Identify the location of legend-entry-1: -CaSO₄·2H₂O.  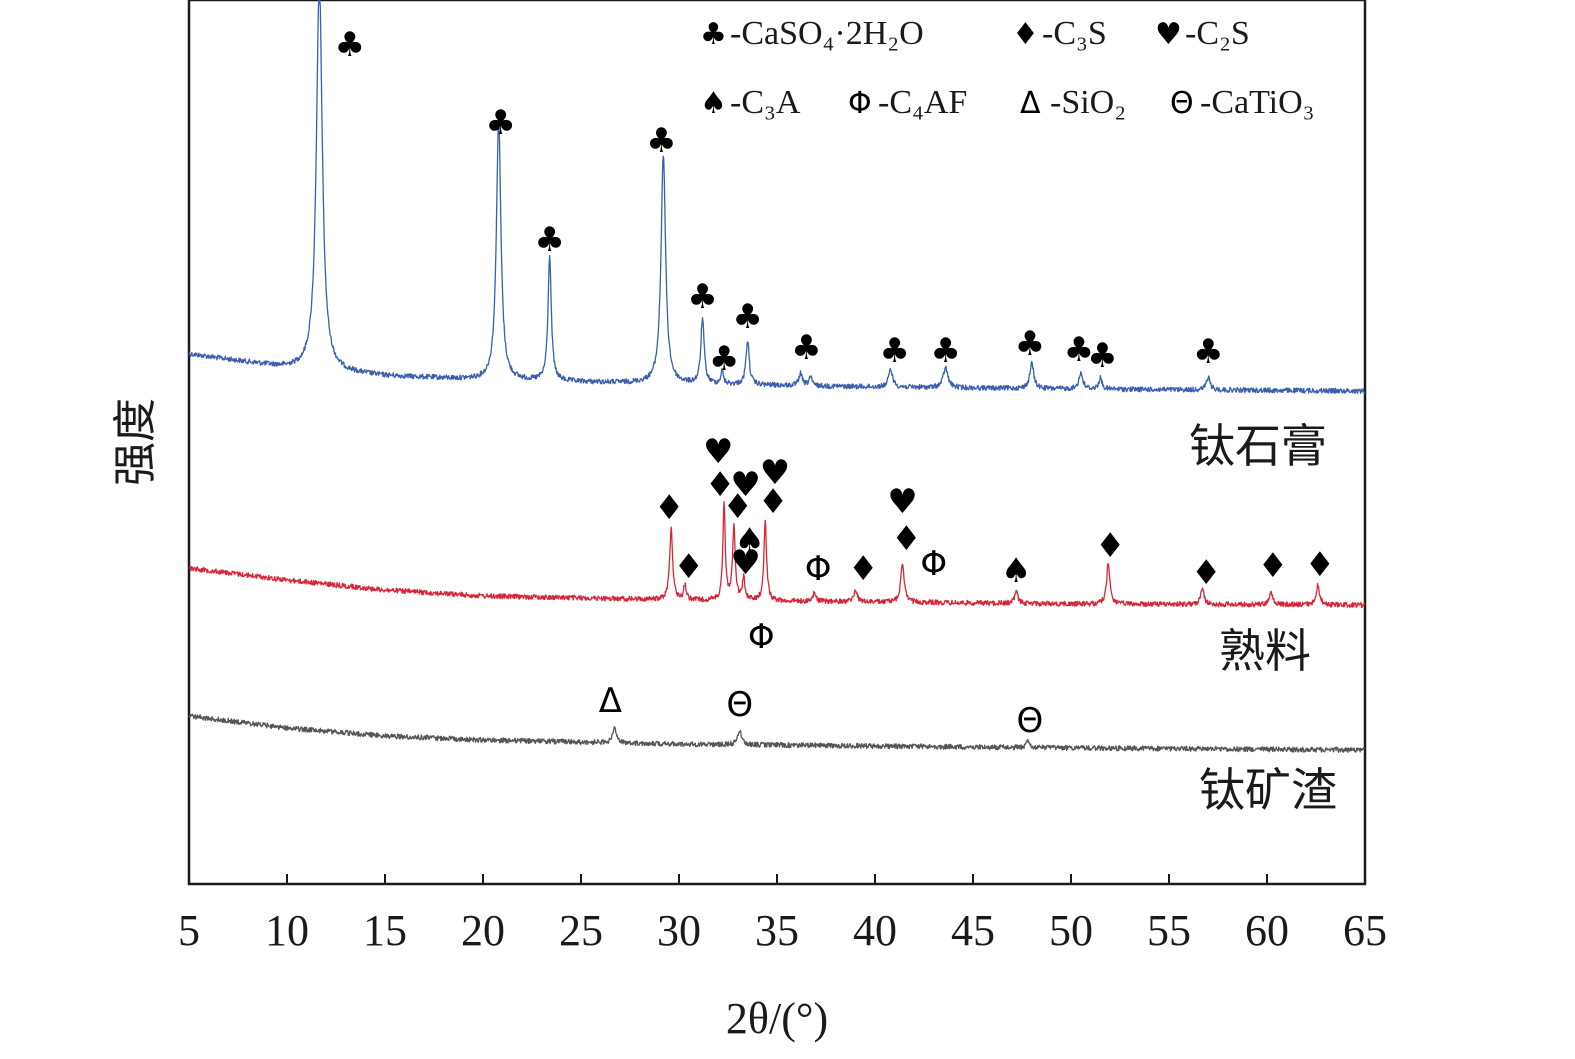
(827, 33).